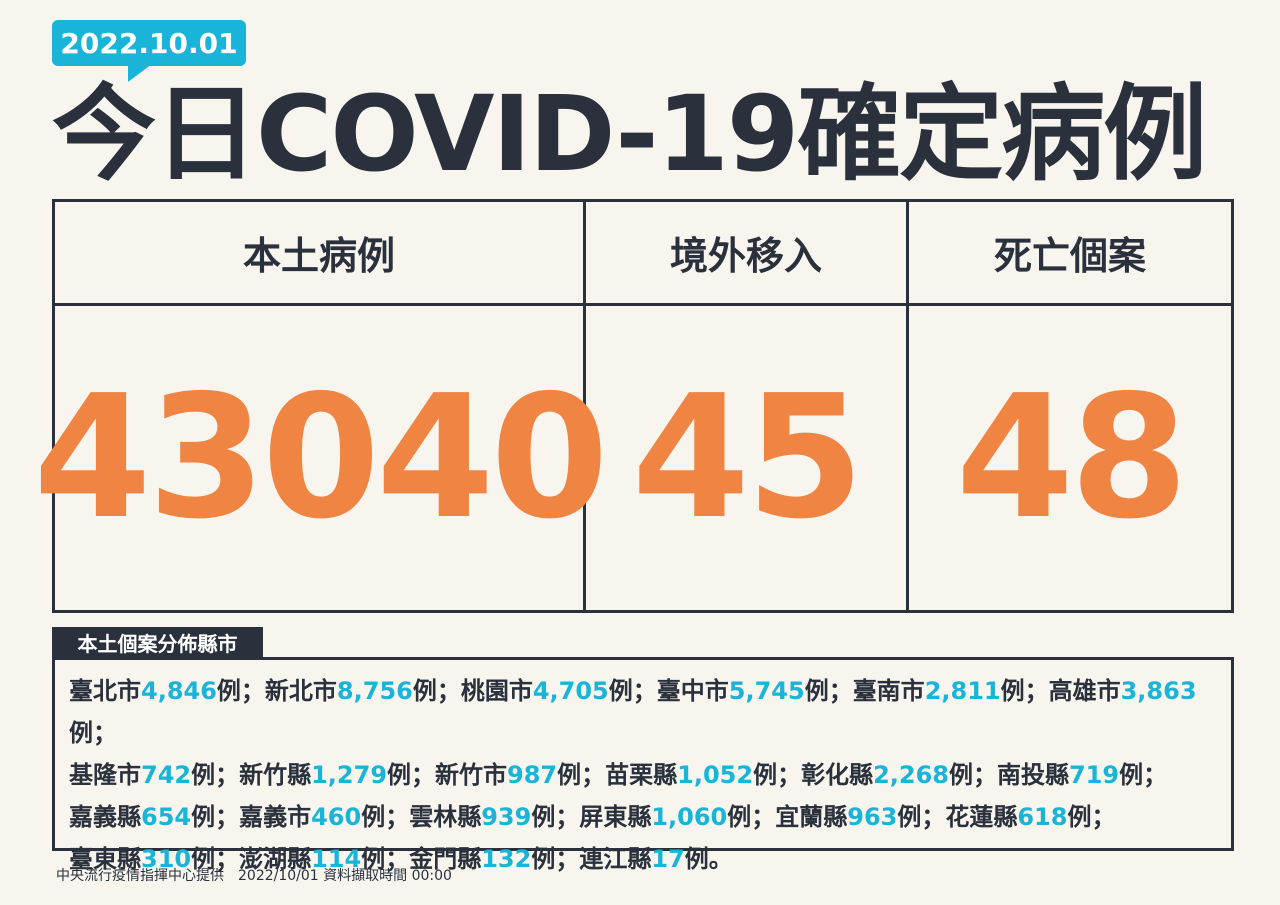 This screenshot has width=1280, height=905. I want to click on county-name: 嘉義縣, so click(105, 817).